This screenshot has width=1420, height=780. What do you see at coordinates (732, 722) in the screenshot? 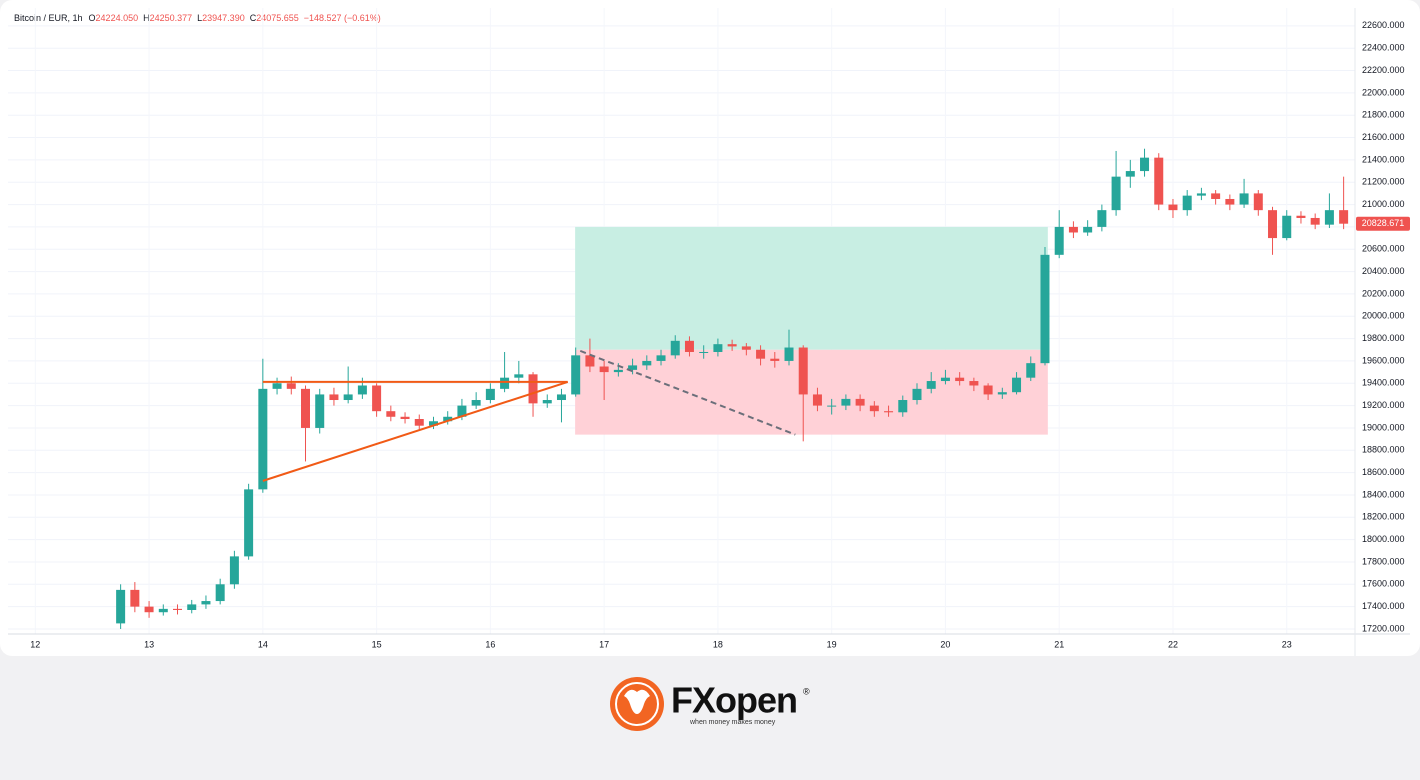
I see `logo-tagline: when money makes money` at bounding box center [732, 722].